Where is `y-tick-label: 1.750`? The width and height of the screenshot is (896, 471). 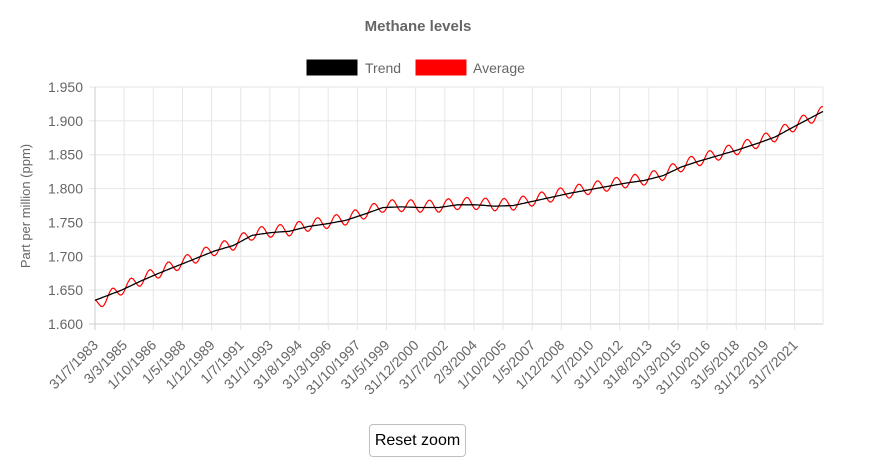
y-tick-label: 1.750 is located at coordinates (65, 222).